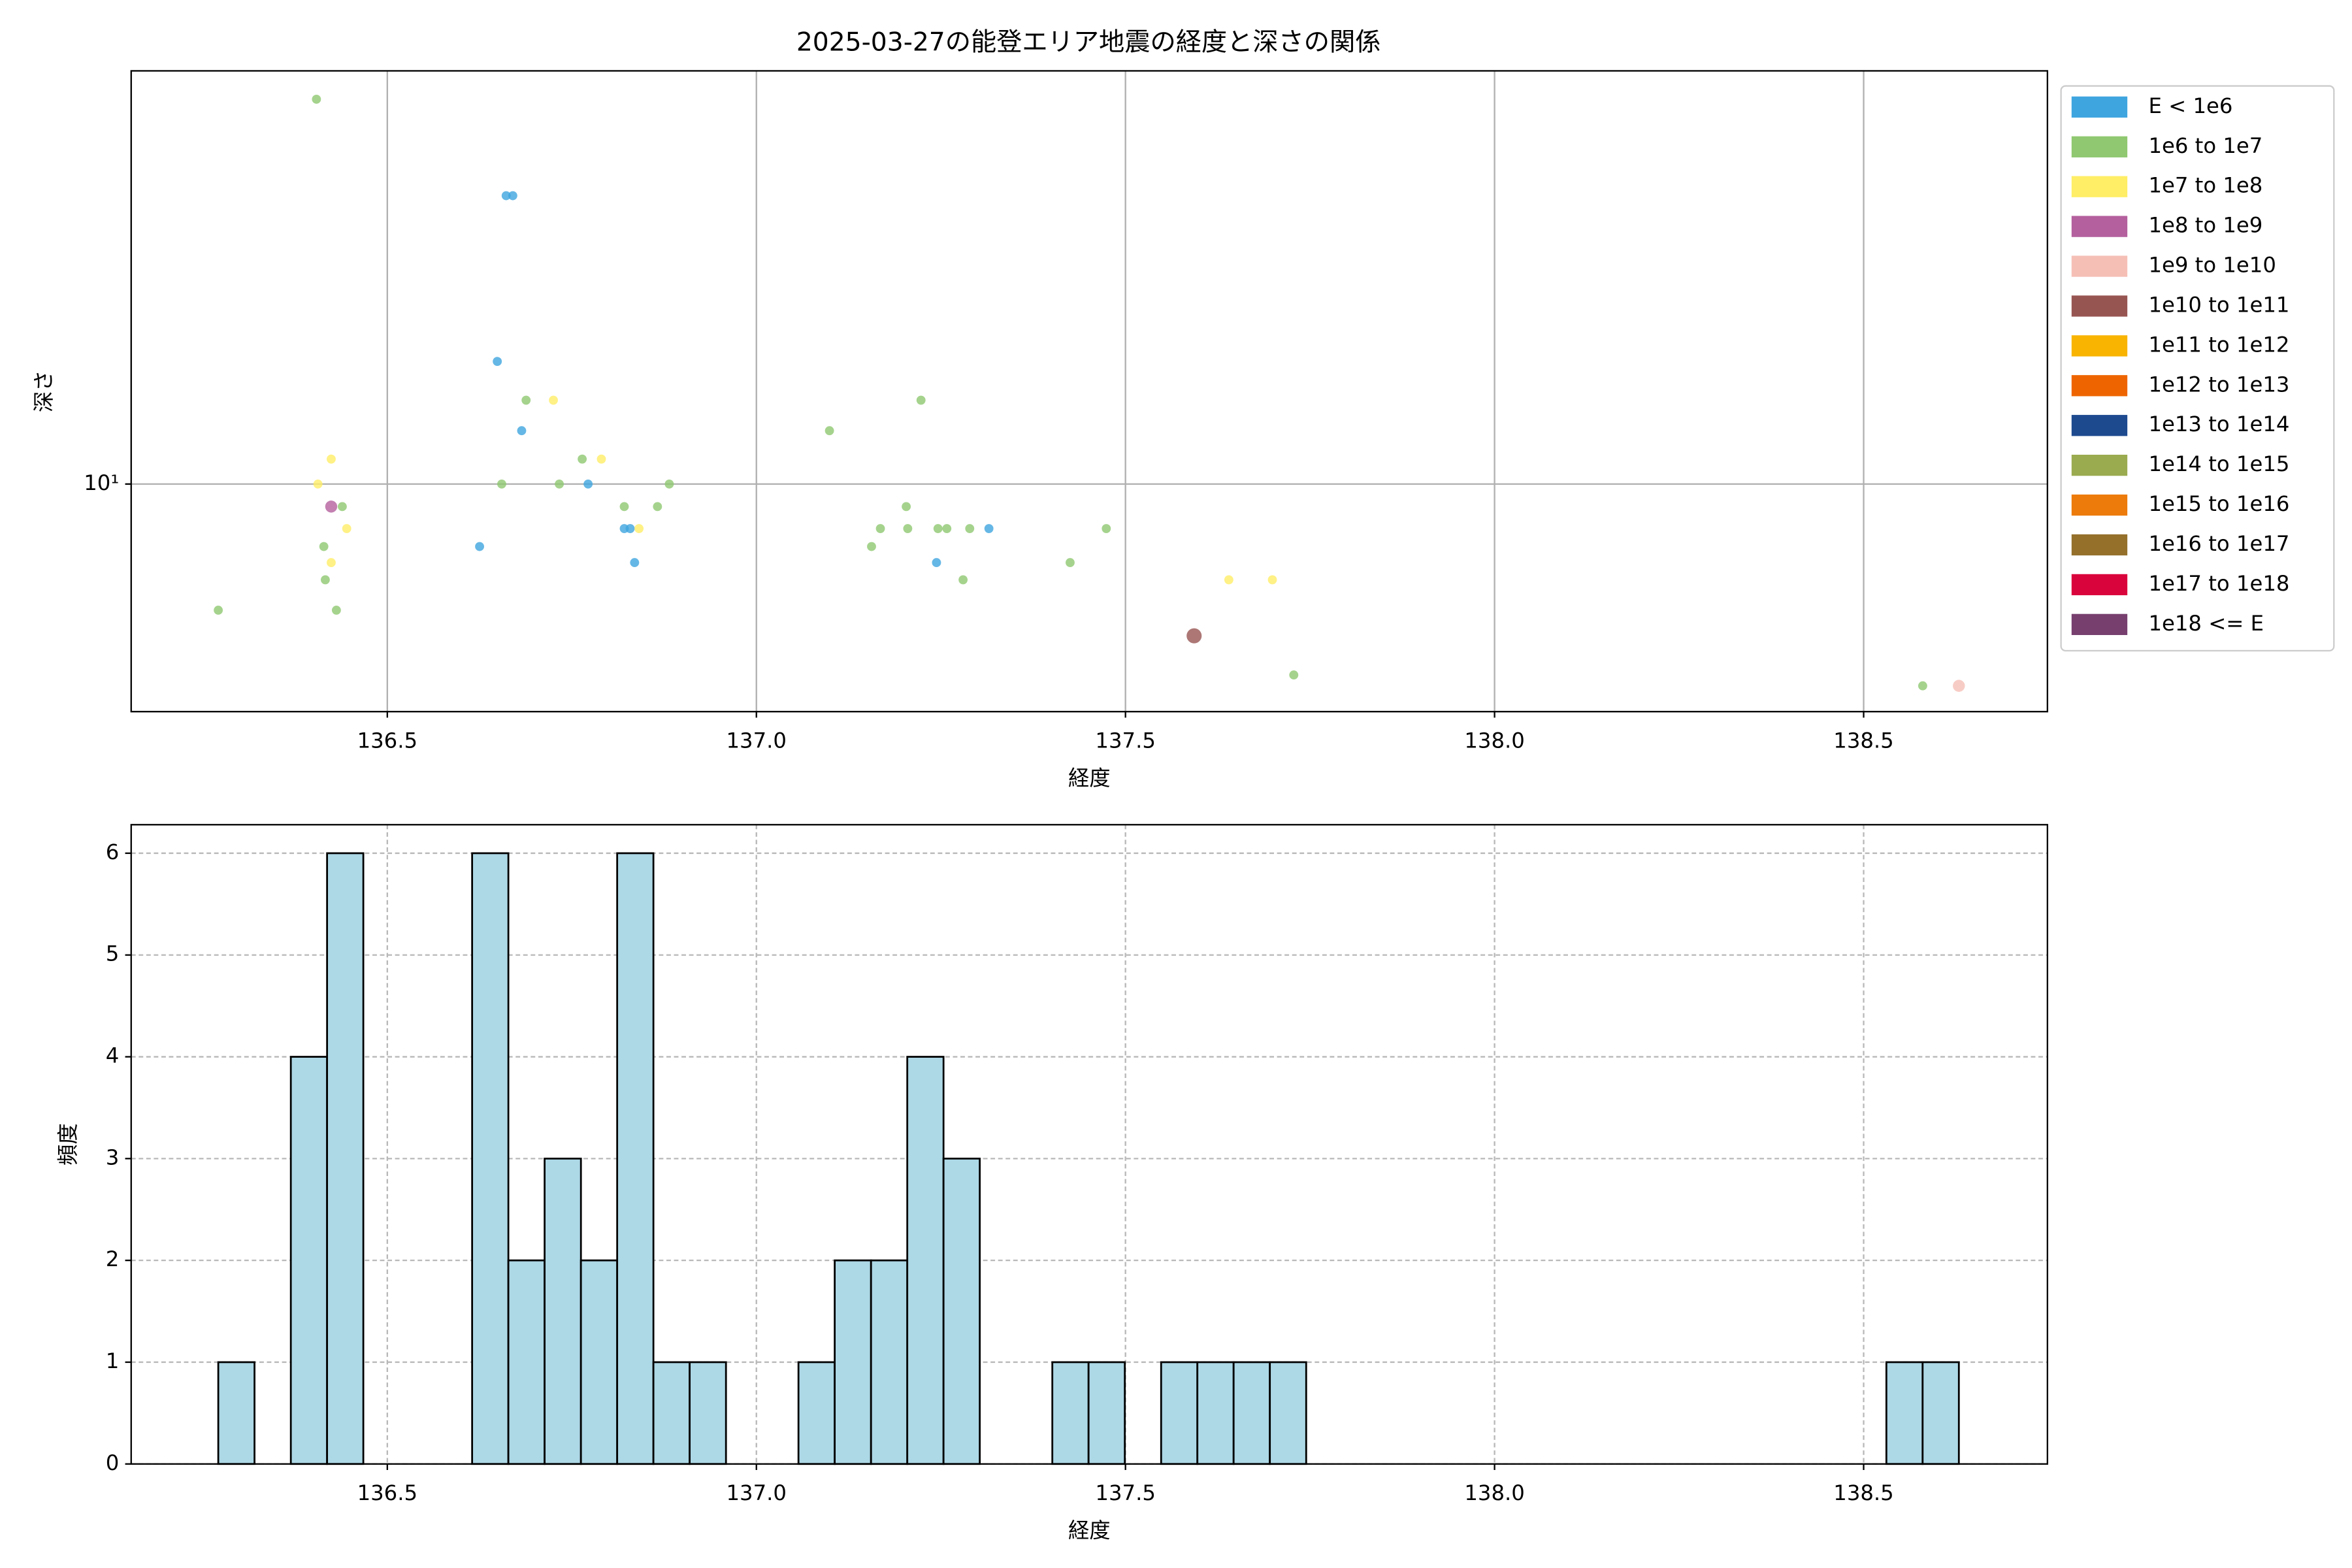 This screenshot has width=2352, height=1568. I want to click on legend-label: 1e18 <= E, so click(2206, 623).